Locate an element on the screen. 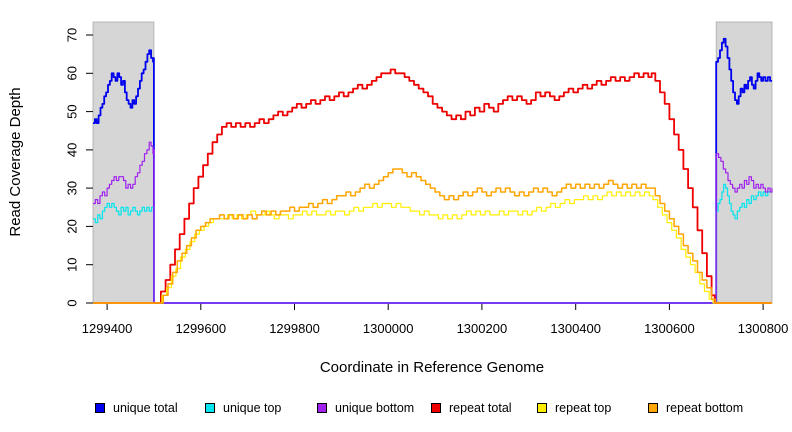 This screenshot has height=432, width=792. legend-item-unique-total: unique total is located at coordinates (136, 408).